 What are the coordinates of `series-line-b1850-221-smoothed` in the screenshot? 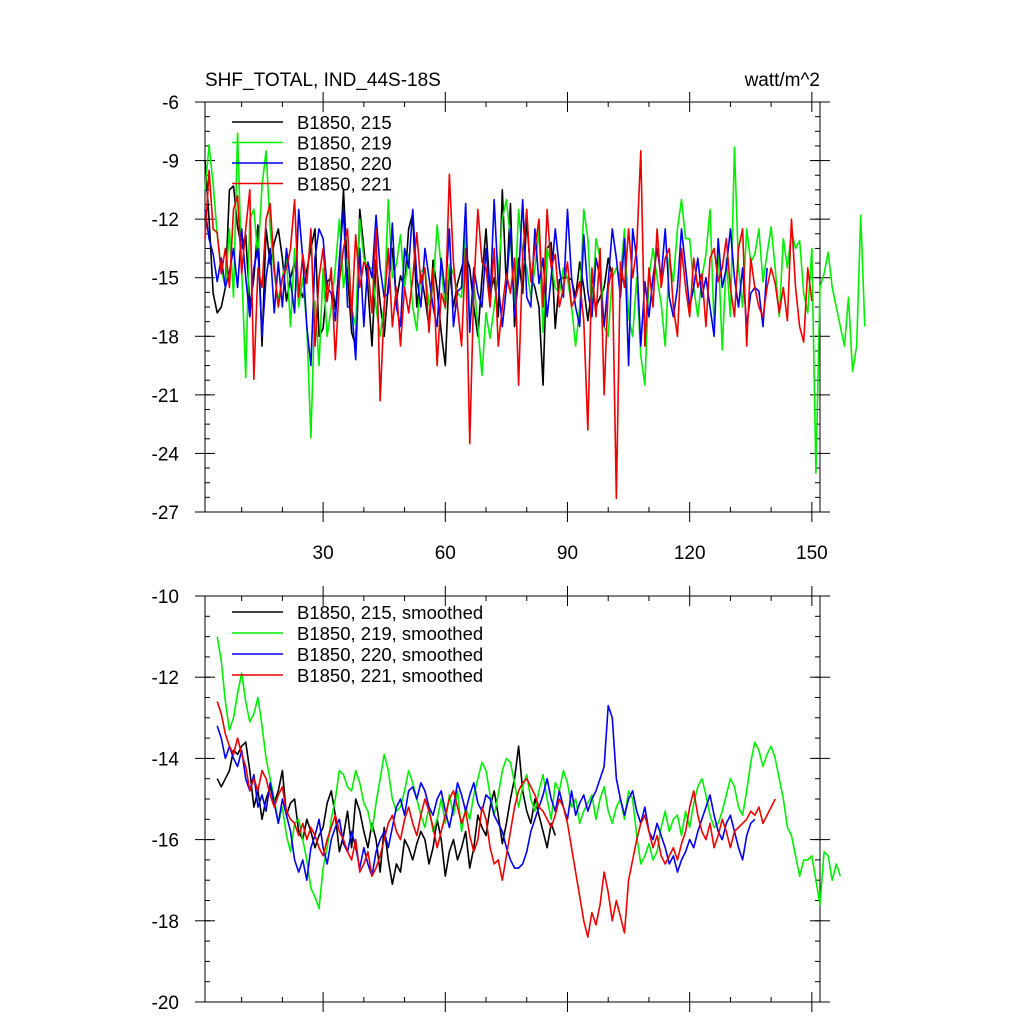 It's located at (496, 819).